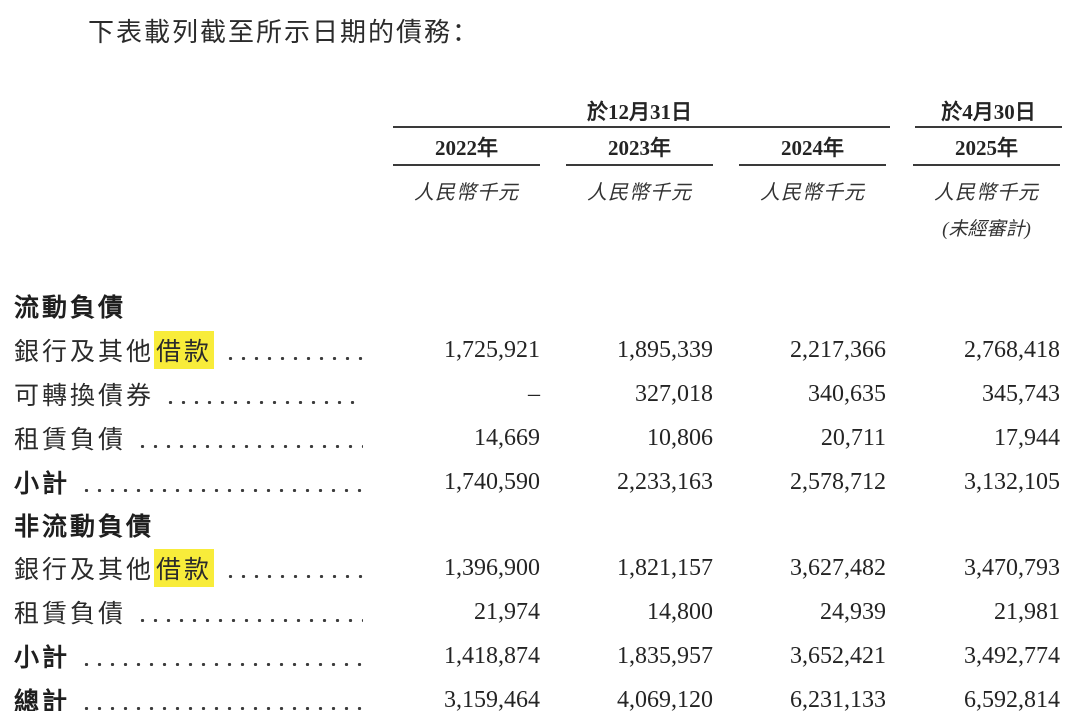 The height and width of the screenshot is (711, 1080). I want to click on value-cell: 3,627,482, so click(838, 567).